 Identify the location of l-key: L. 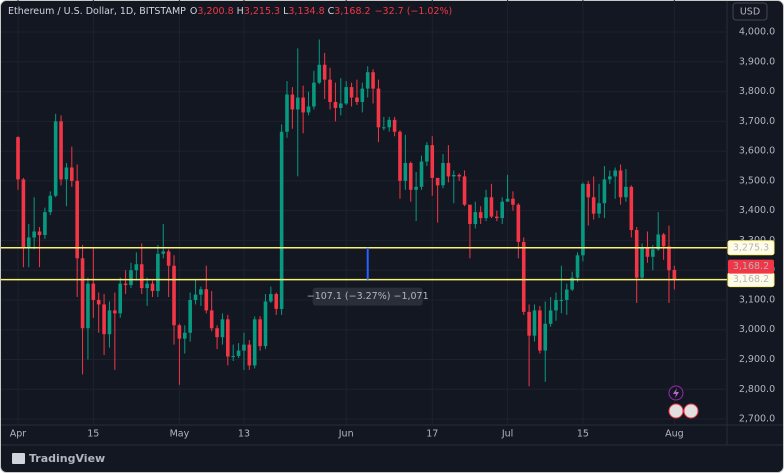
(286, 11).